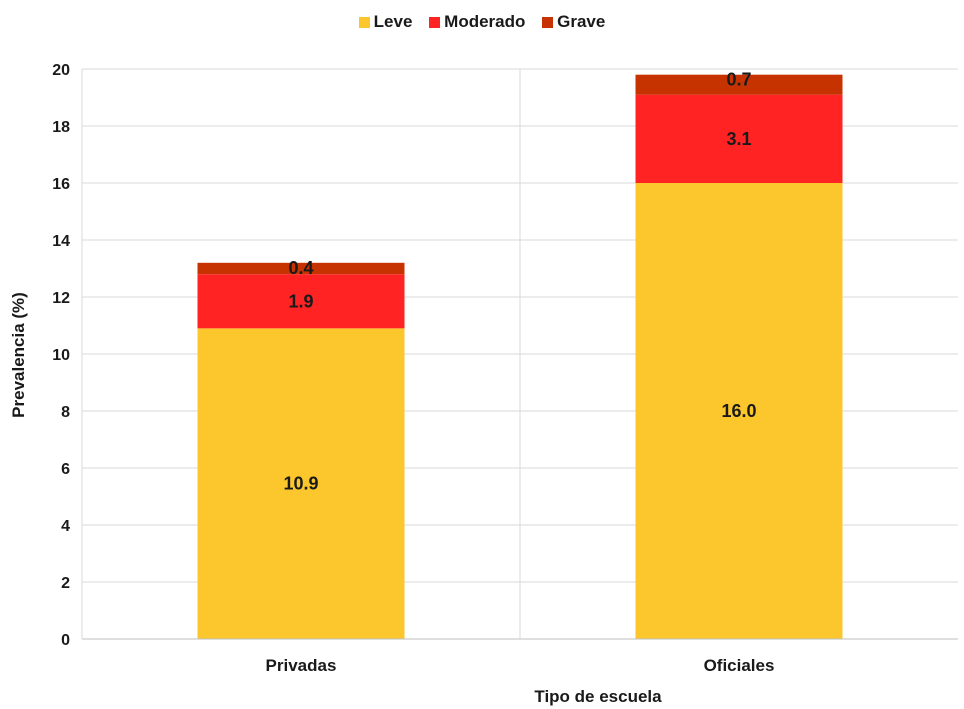  What do you see at coordinates (548, 22) in the screenshot?
I see `legend-swatch-grave` at bounding box center [548, 22].